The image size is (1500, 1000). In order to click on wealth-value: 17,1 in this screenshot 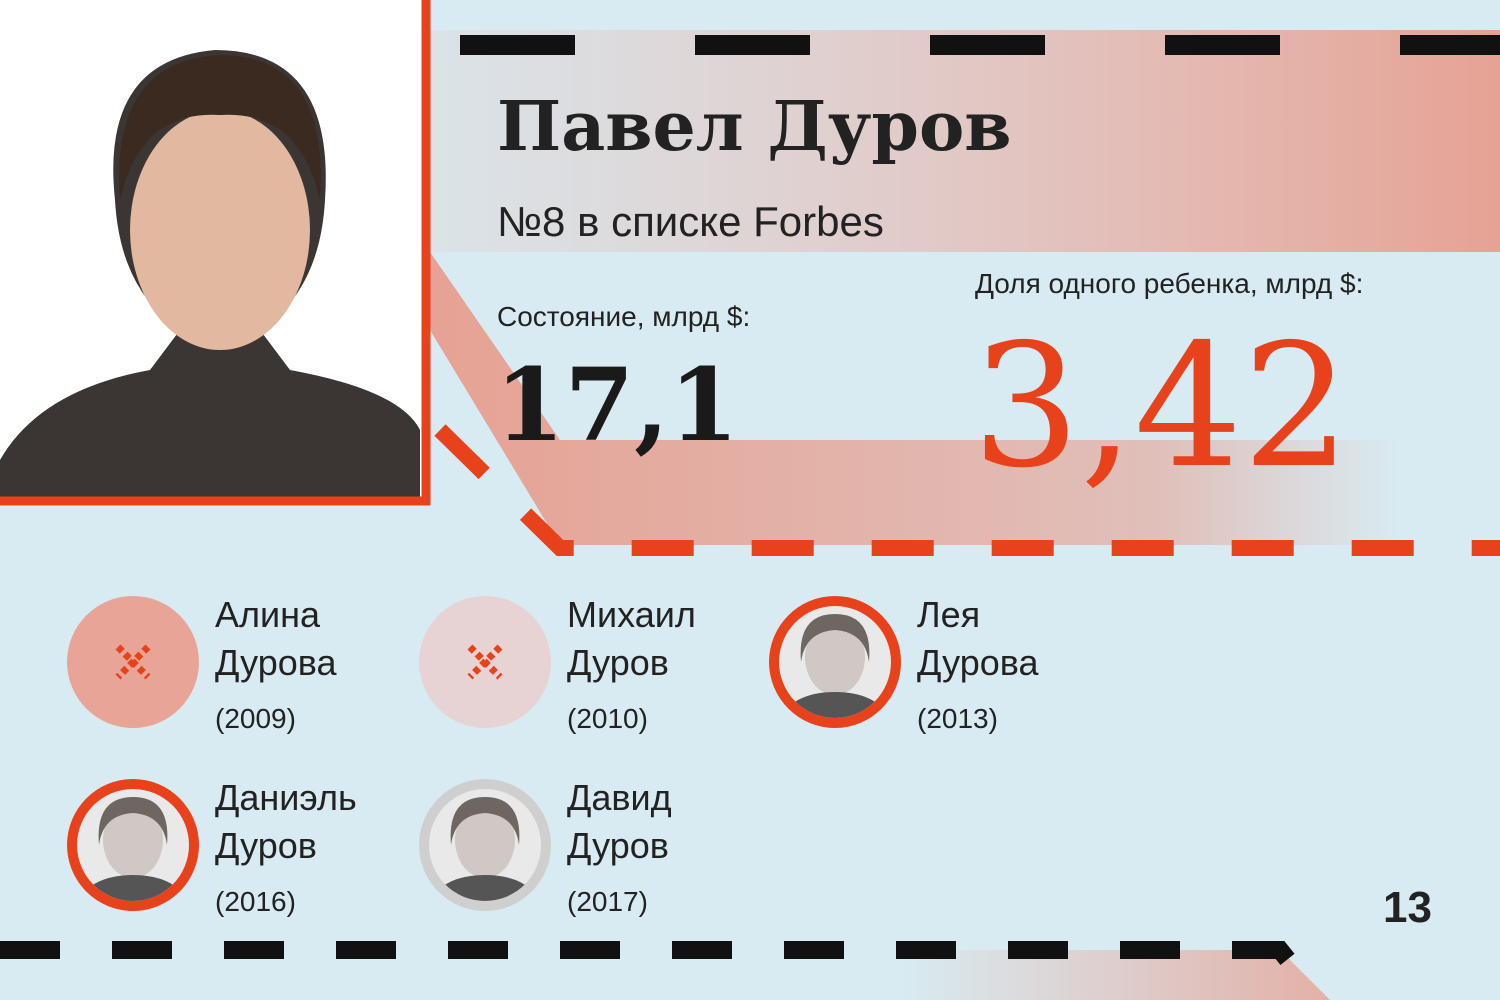, I will do `click(617, 405)`.